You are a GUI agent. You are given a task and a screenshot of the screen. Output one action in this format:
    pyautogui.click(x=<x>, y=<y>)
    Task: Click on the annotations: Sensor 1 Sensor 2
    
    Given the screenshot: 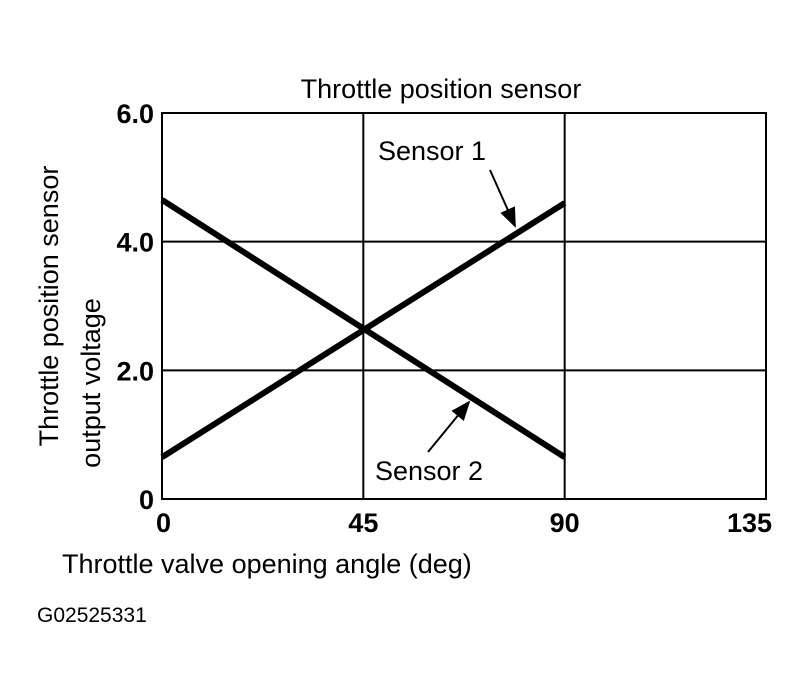 What is the action you would take?
    pyautogui.click(x=445, y=311)
    